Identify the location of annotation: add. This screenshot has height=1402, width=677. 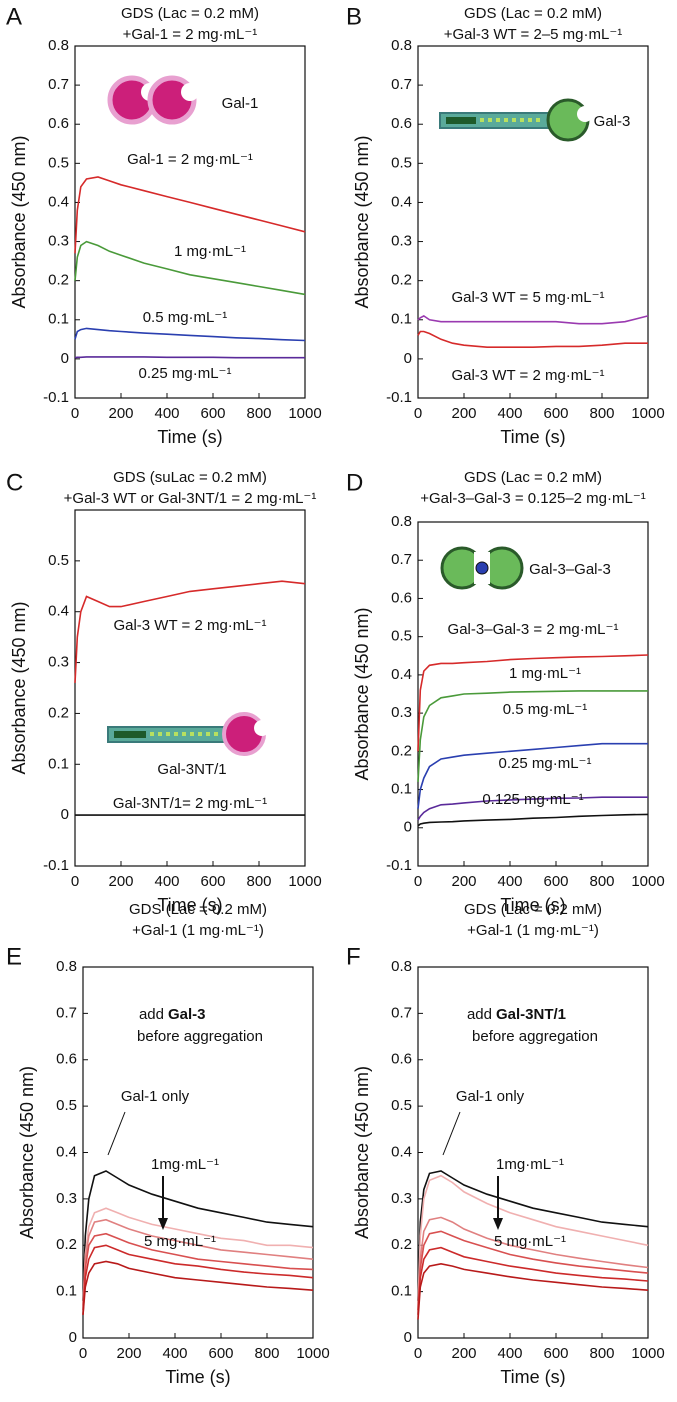
(479, 1014).